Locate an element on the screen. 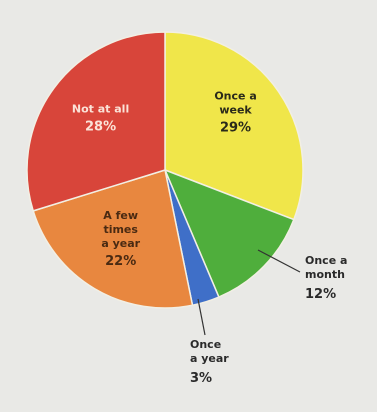  slice-label-line-once-a-week: Once a is located at coordinates (235, 96).